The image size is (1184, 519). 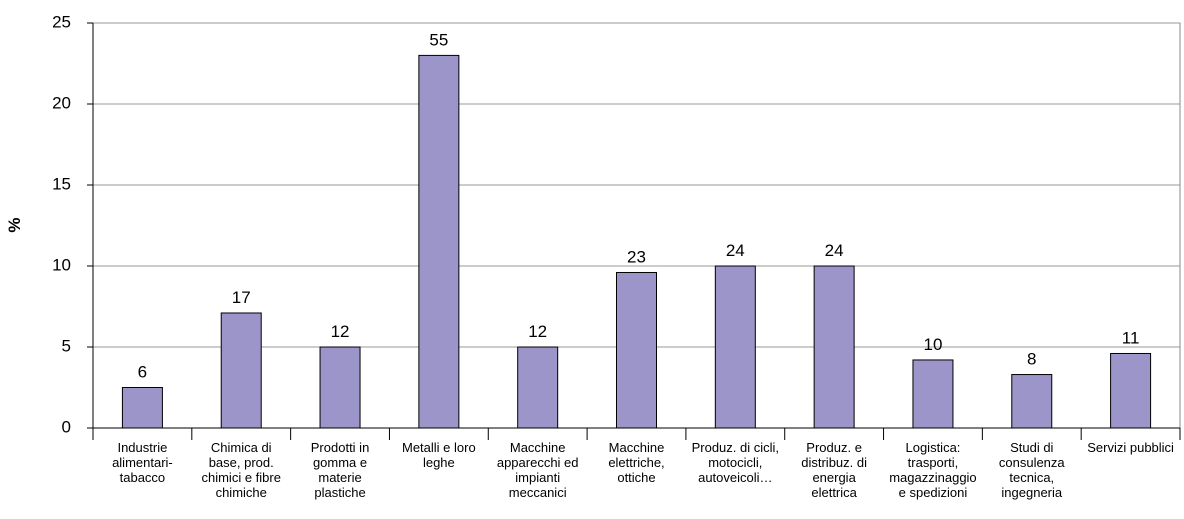 What do you see at coordinates (142, 462) in the screenshot?
I see `x-tick-label: Industrie alimentari-tabacco` at bounding box center [142, 462].